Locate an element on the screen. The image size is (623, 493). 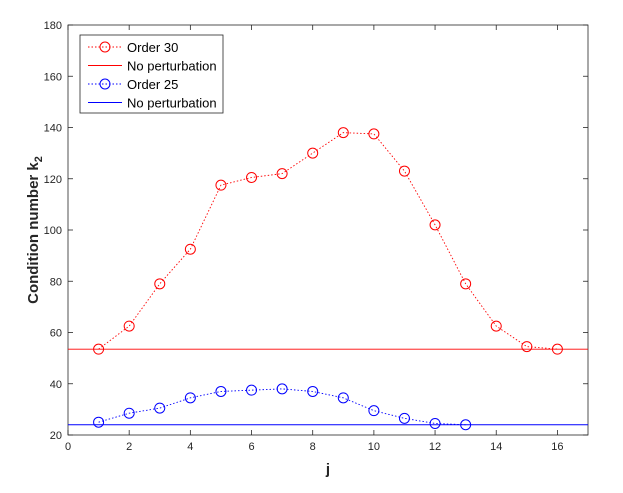
y-axis-title: Condition number k2 is located at coordinates (35, 230).